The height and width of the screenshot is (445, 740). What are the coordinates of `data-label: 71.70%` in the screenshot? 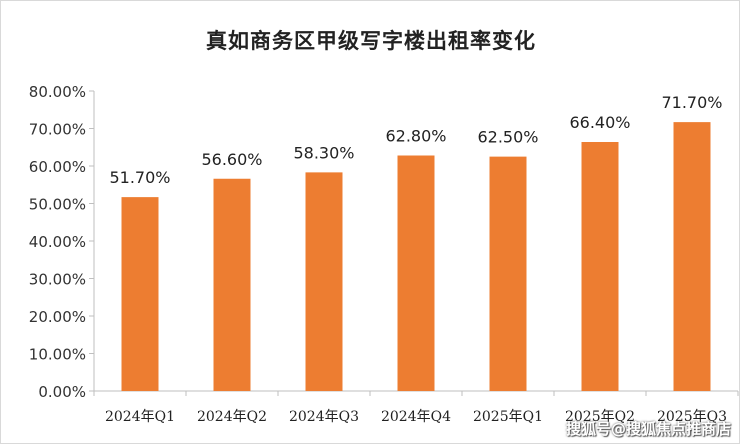 It's located at (691, 102).